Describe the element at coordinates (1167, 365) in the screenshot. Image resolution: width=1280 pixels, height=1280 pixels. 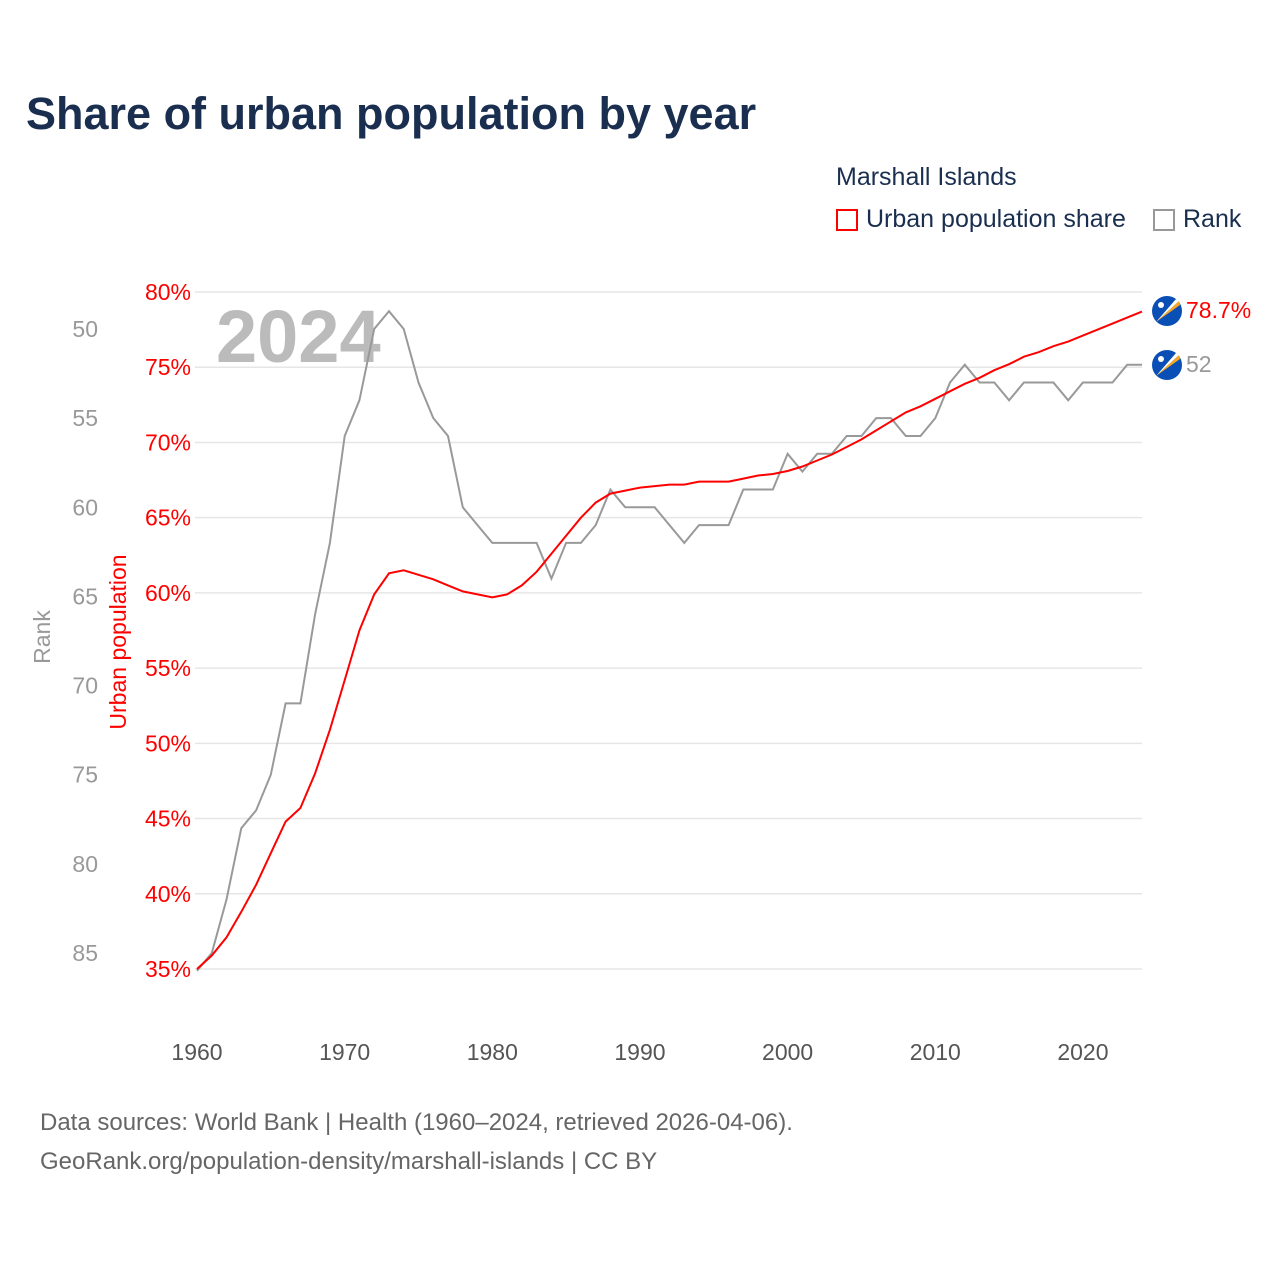
I see `flag-icon-rank` at that location.